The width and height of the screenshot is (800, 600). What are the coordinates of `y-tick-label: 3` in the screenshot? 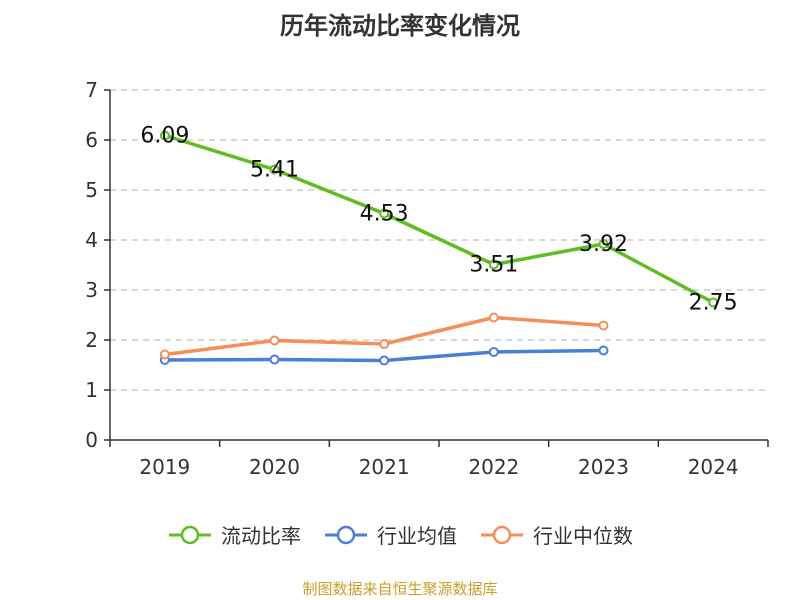 It's located at (91, 290).